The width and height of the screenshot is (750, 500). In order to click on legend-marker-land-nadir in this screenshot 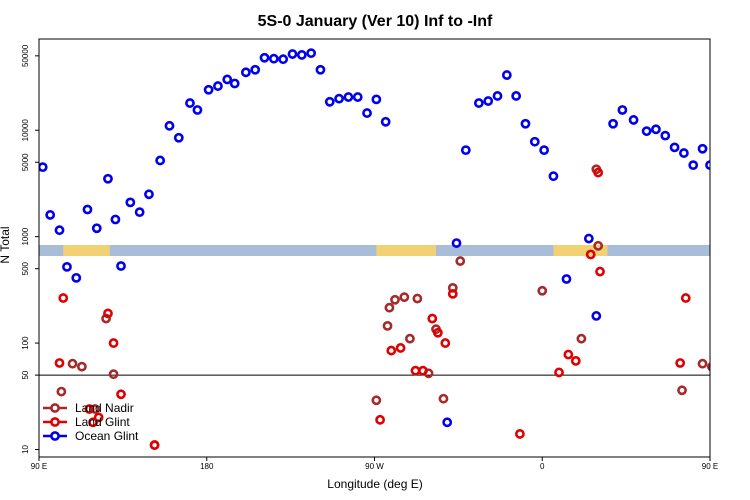, I will do `click(55, 408)`.